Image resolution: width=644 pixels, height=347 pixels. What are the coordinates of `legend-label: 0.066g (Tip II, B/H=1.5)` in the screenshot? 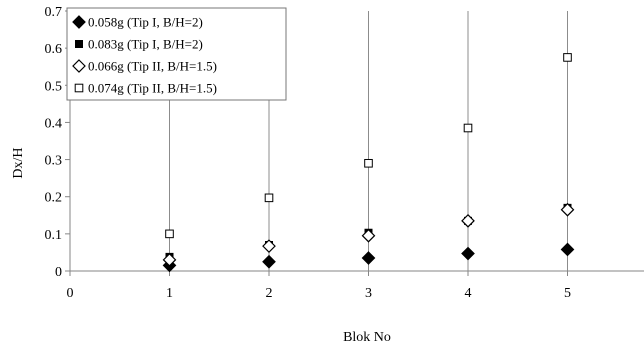 It's located at (152, 66).